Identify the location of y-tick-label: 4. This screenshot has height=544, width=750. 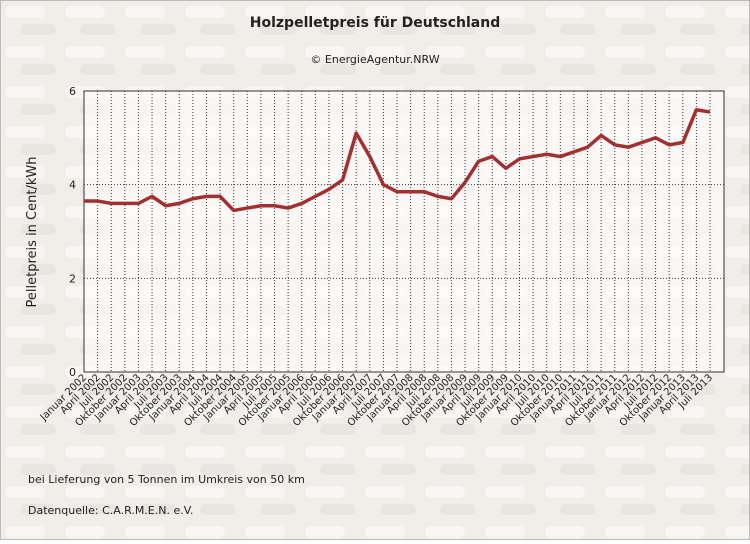
(72, 185).